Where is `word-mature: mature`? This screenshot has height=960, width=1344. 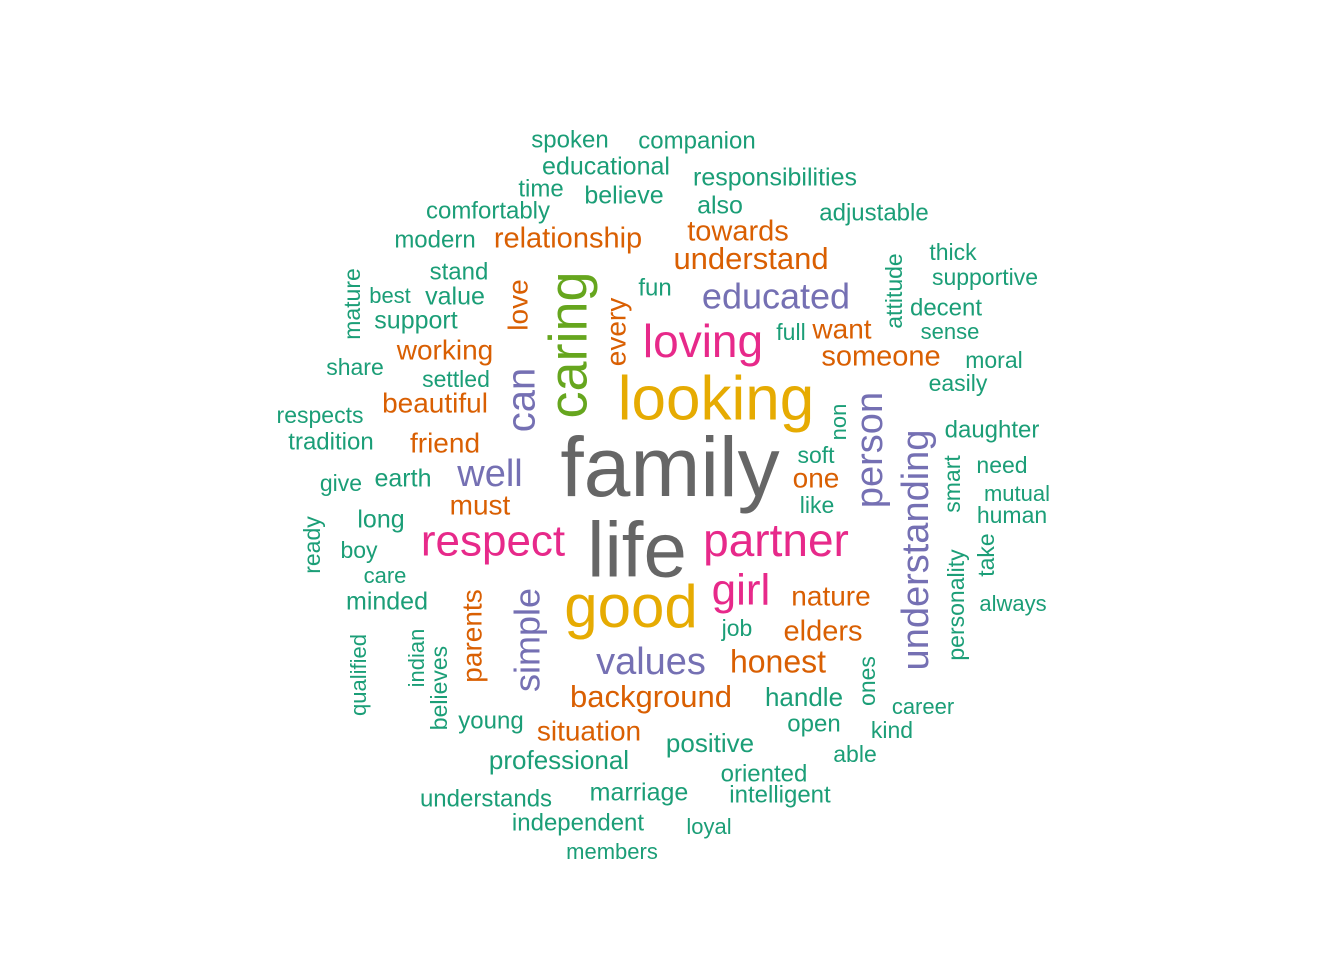
word-mature: mature is located at coordinates (352, 304).